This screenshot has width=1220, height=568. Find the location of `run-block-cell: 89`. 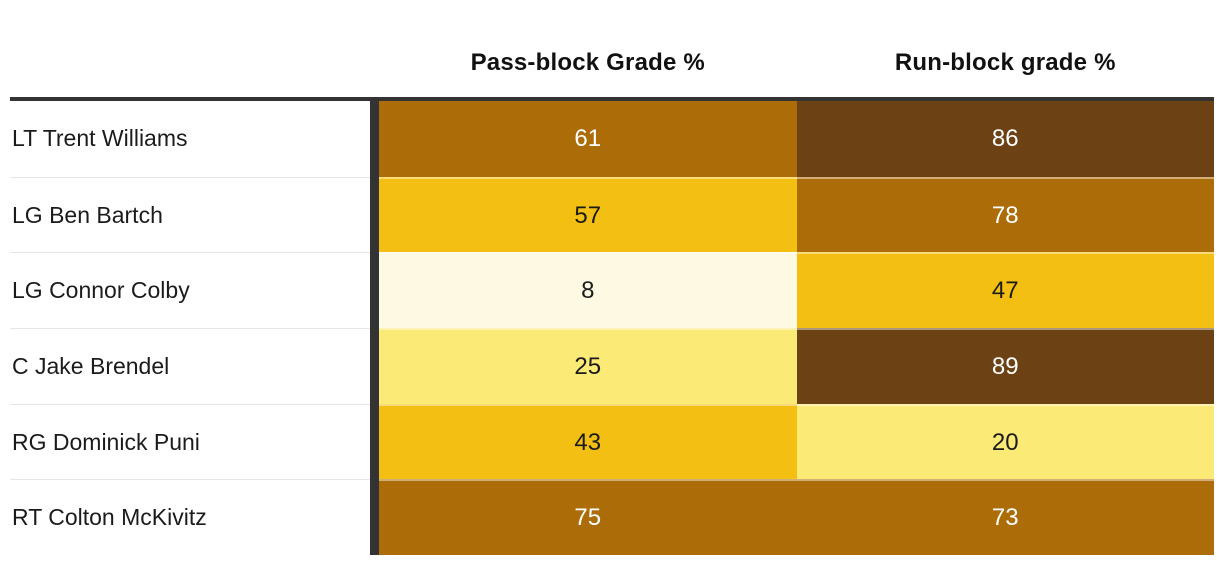

run-block-cell: 89 is located at coordinates (1005, 366).